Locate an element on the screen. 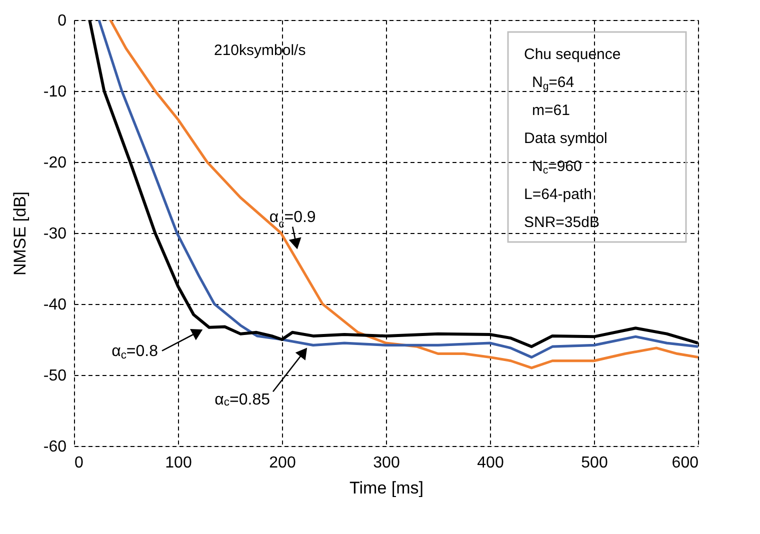 The height and width of the screenshot is (534, 760). x-tick-label: 600 is located at coordinates (685, 463).